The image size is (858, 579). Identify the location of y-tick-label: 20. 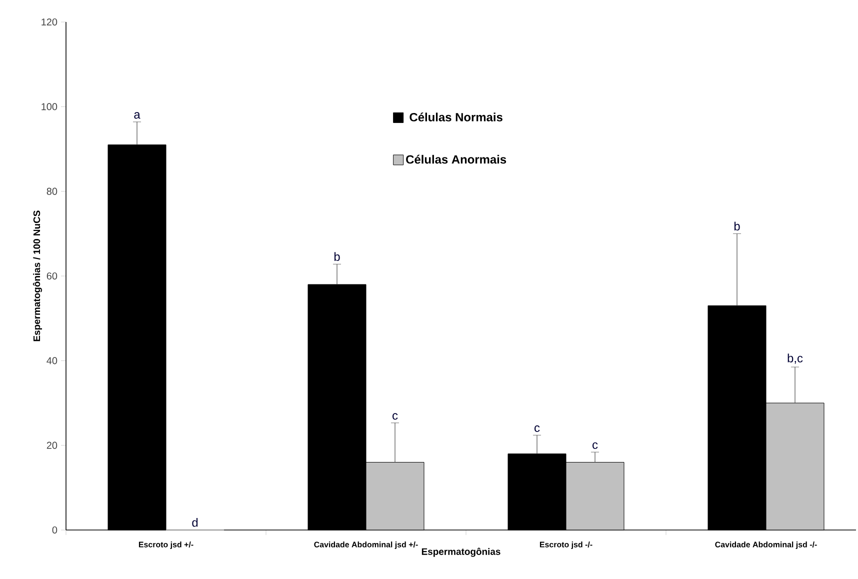
(52, 445).